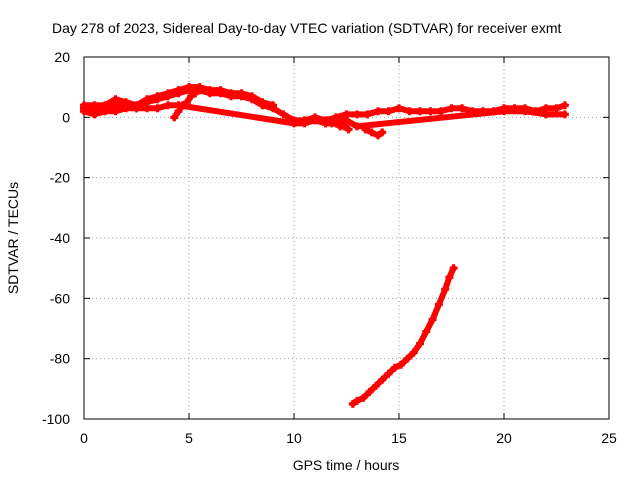 The height and width of the screenshot is (480, 640). What do you see at coordinates (60, 359) in the screenshot?
I see `y-tick-label: -80` at bounding box center [60, 359].